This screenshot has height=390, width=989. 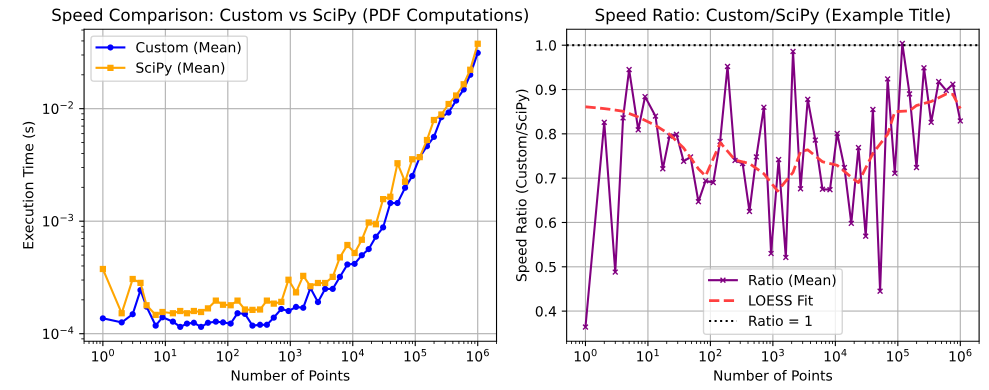 What do you see at coordinates (781, 300) in the screenshot?
I see `legend-label: LOESS Fit` at bounding box center [781, 300].